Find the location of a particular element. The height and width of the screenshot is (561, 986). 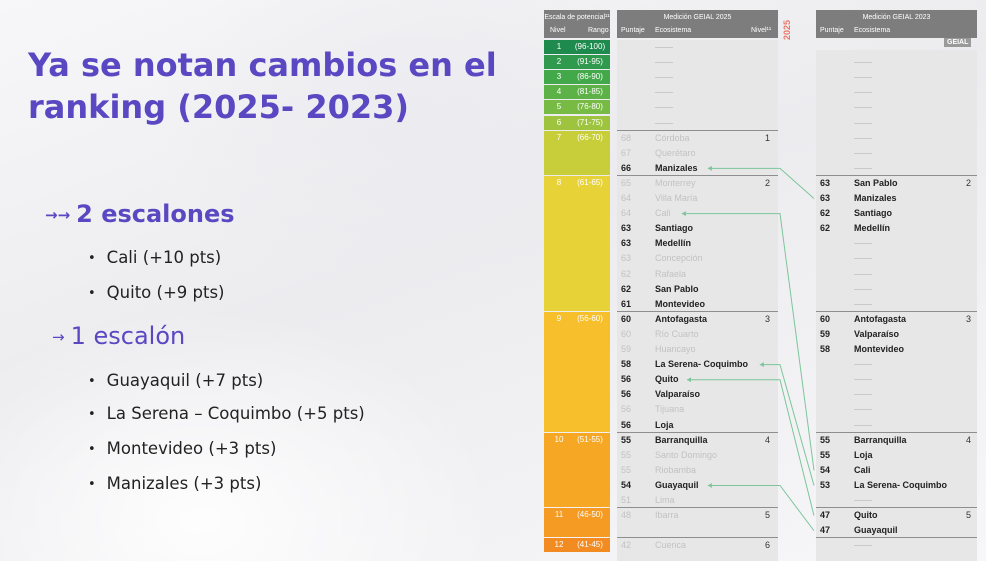

level-number: 11 is located at coordinates (559, 515).